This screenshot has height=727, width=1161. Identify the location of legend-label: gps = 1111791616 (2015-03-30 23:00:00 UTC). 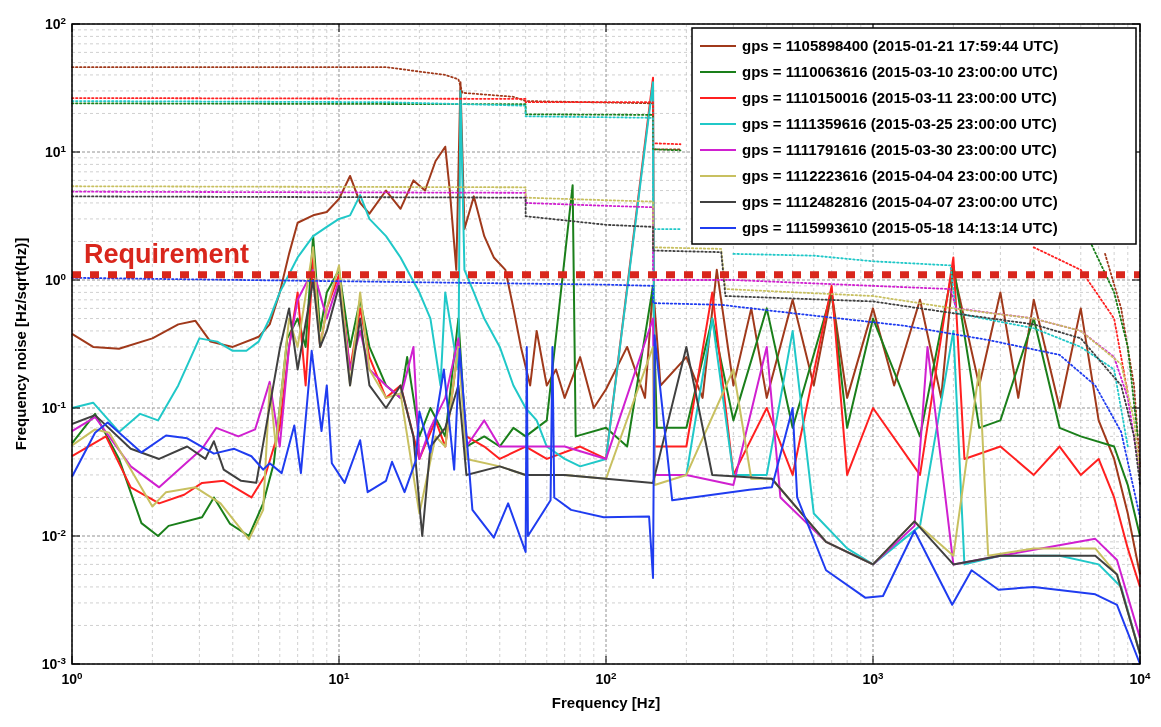
(899, 149).